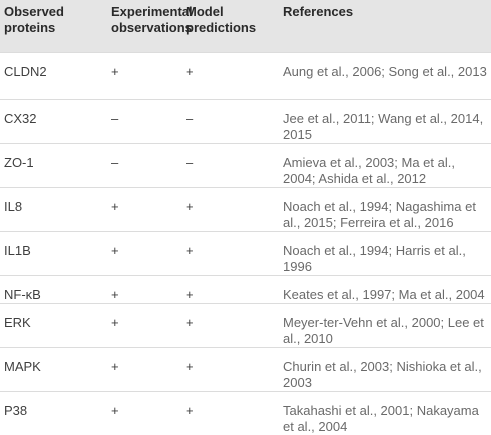 This screenshot has width=491, height=435. I want to click on table-cell: MAPK, so click(53, 370).